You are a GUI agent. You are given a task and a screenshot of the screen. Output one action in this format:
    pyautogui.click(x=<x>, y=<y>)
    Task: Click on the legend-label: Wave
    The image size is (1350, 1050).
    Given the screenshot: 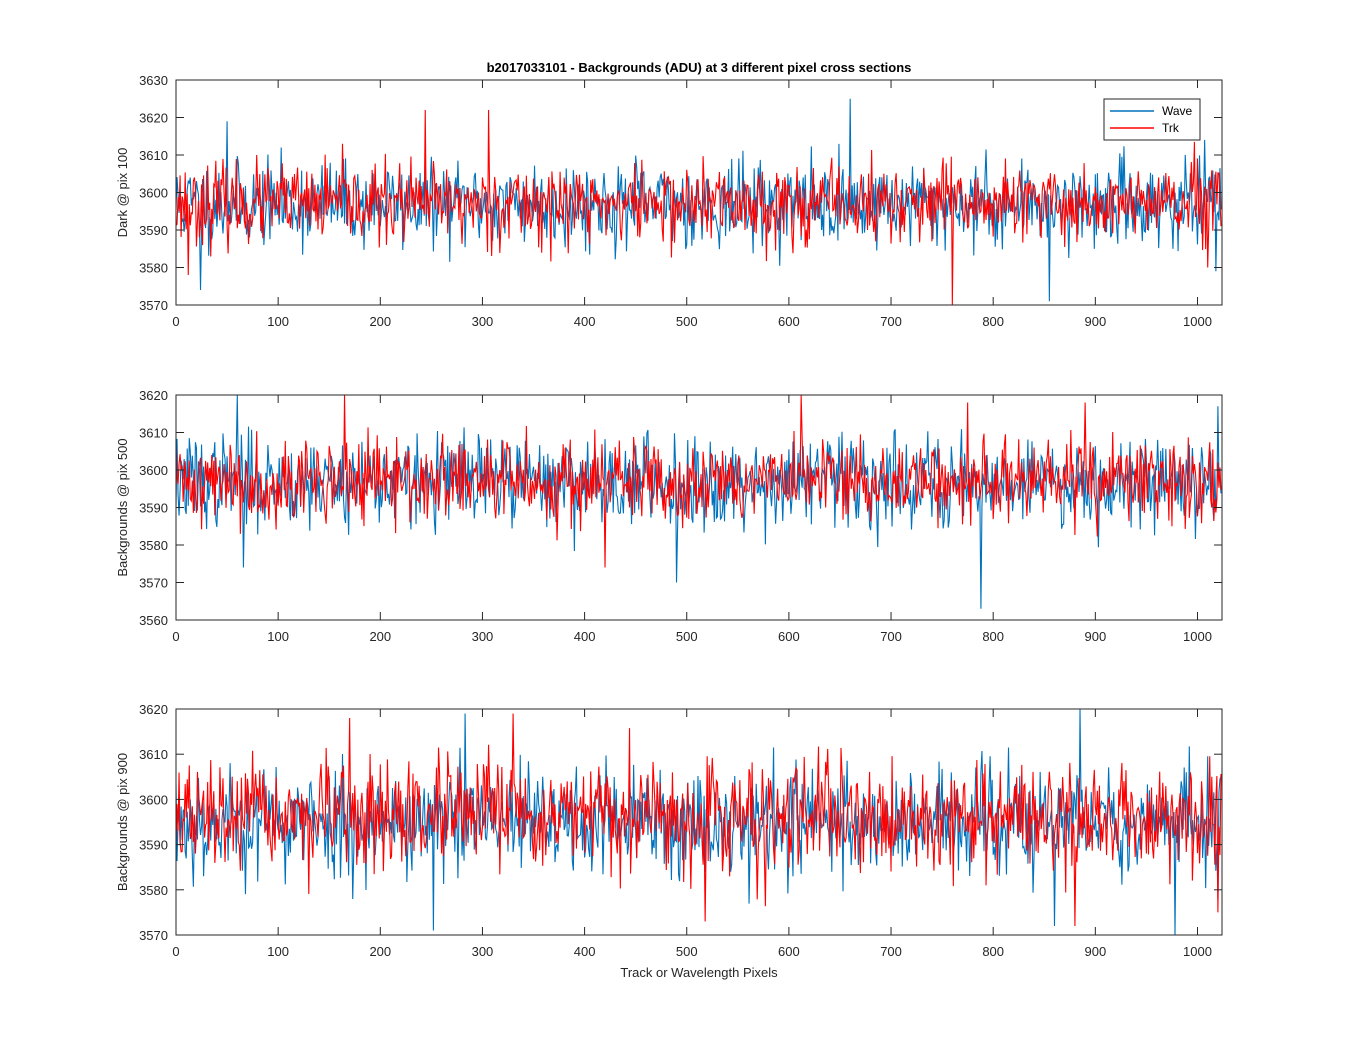 What is the action you would take?
    pyautogui.click(x=1177, y=111)
    